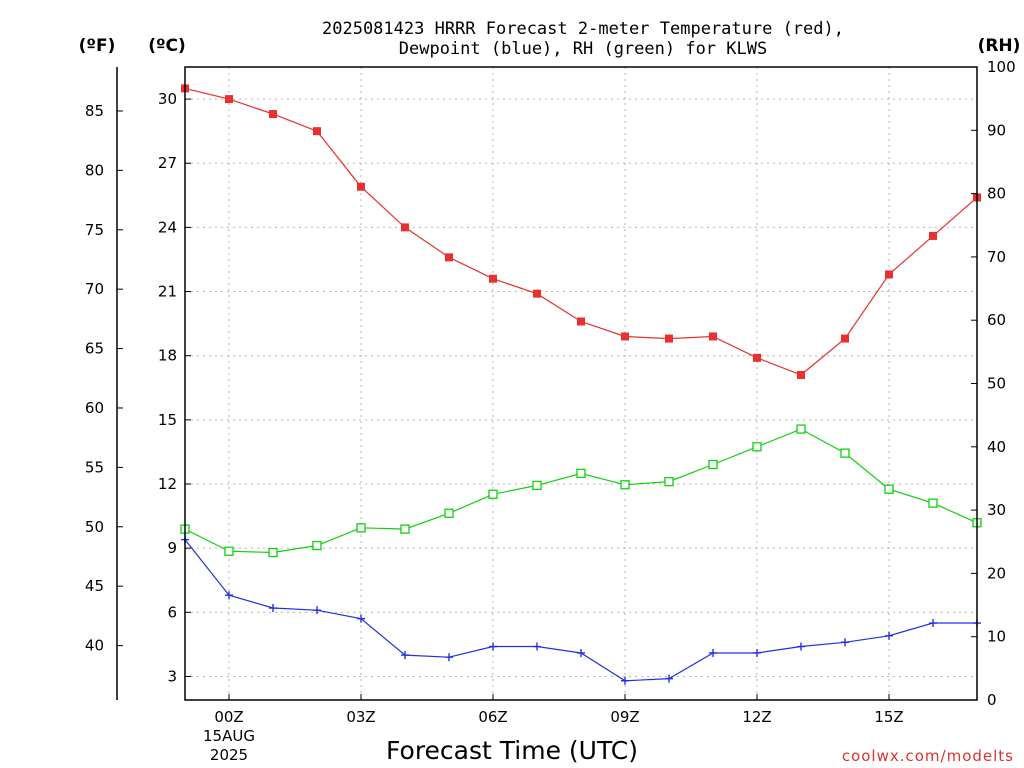 This screenshot has height=768, width=1024. Describe the element at coordinates (167, 163) in the screenshot. I see `celsius-tick-label: 27` at that location.